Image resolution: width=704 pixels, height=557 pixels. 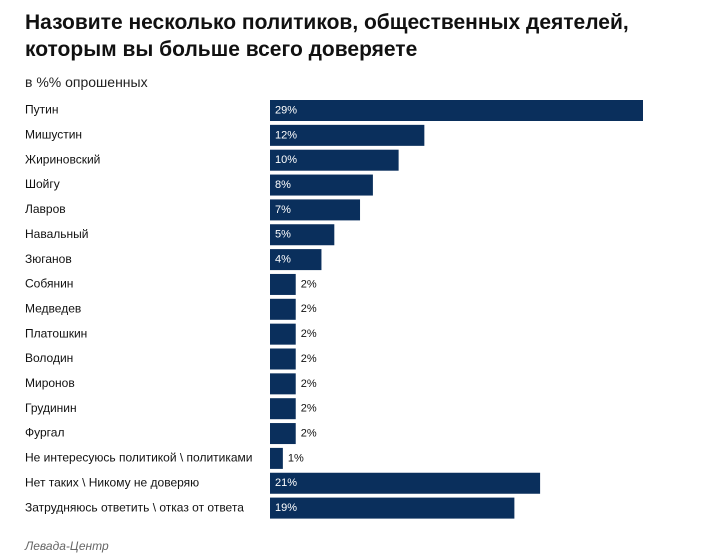 What do you see at coordinates (283, 235) in the screenshot?
I see `data-label: 5%` at bounding box center [283, 235].